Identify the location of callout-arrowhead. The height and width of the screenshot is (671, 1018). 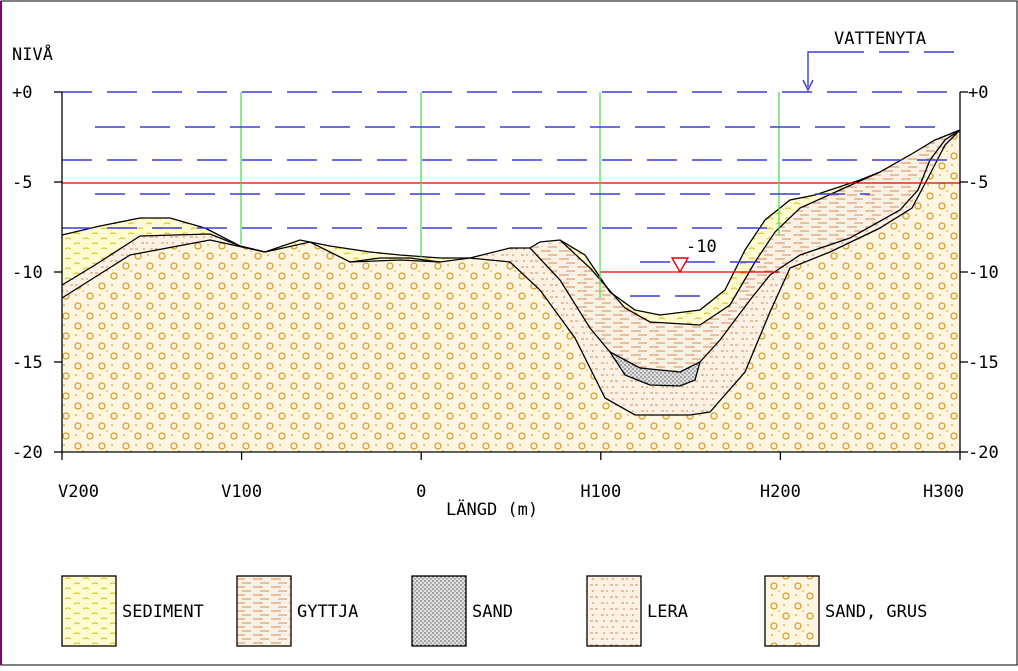
(808, 85).